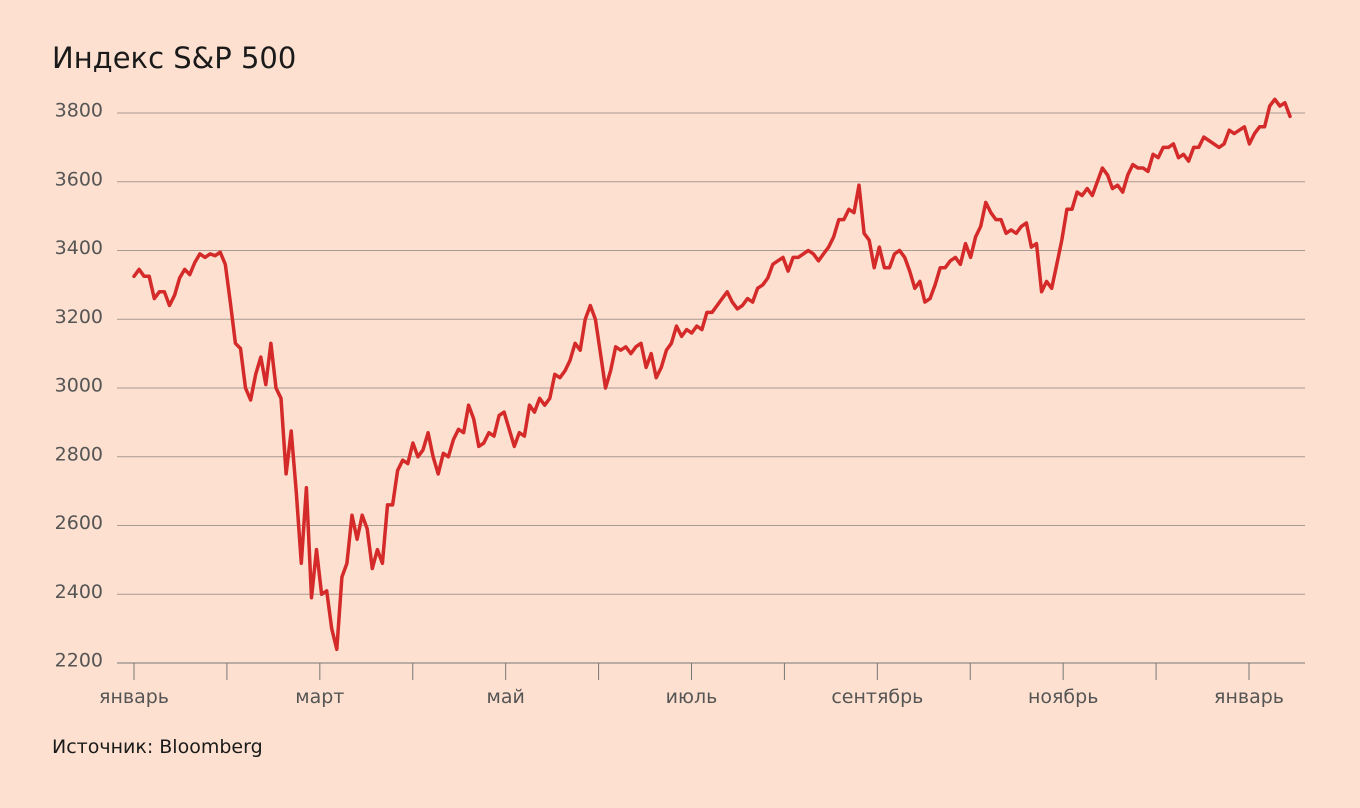 This screenshot has width=1360, height=808. I want to click on y-tick-label: 3000, so click(79, 386).